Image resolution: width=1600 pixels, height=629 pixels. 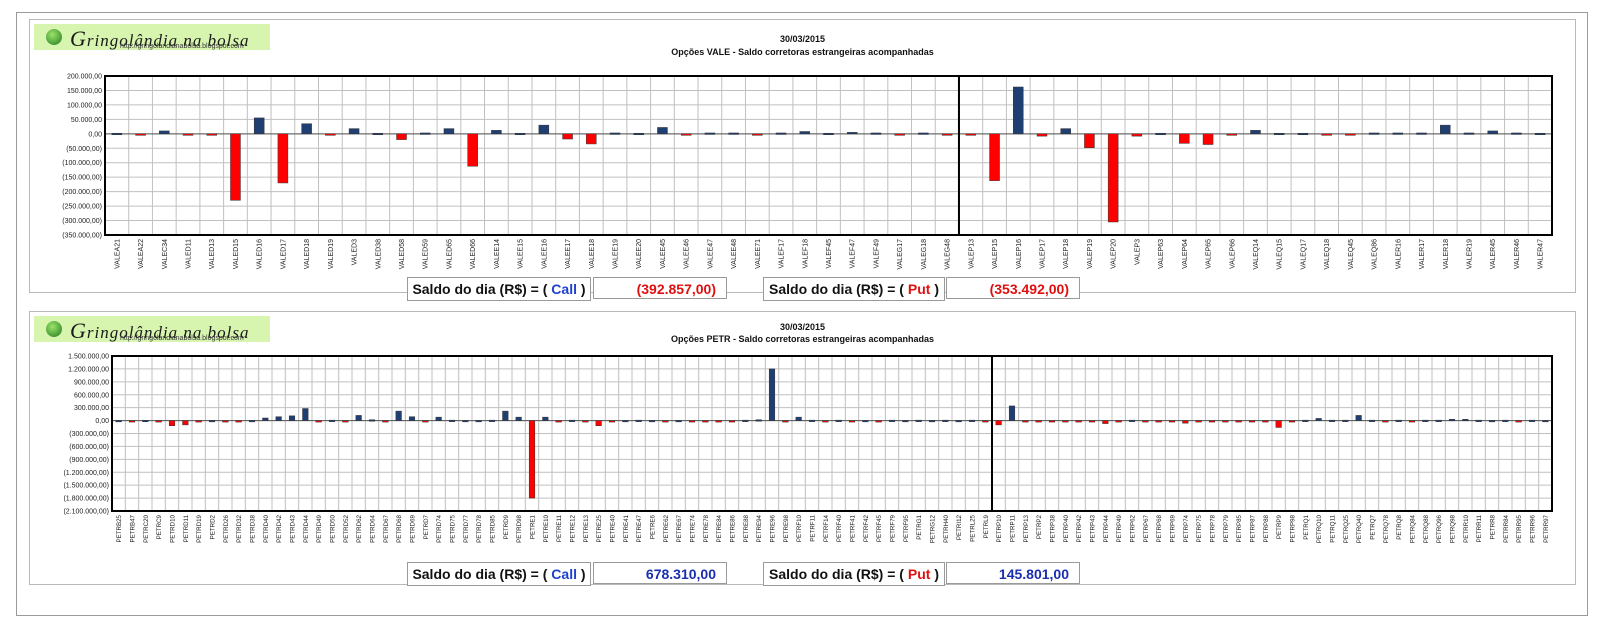 What do you see at coordinates (933, 528) in the screenshot?
I see `x-tick-label: PETRG12` at bounding box center [933, 528].